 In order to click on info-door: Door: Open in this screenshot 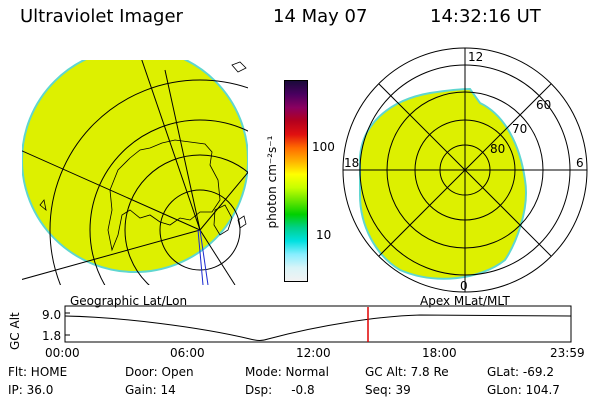, I will do `click(159, 372)`.